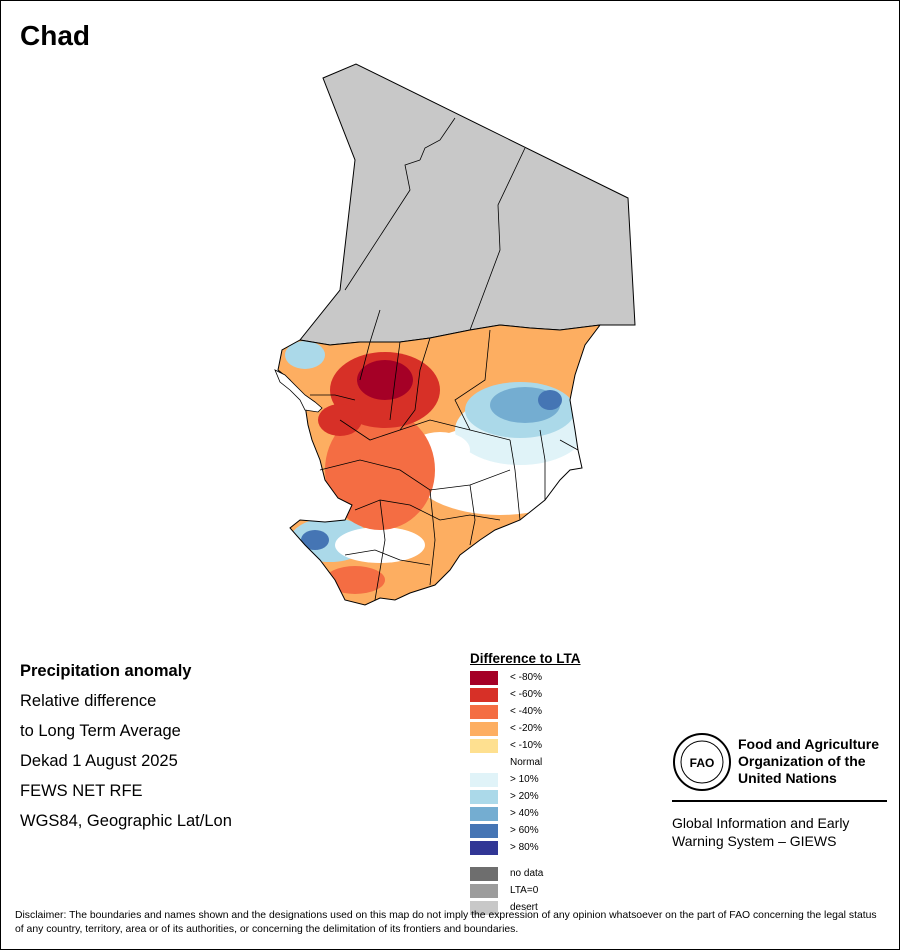 This screenshot has height=950, width=900. Describe the element at coordinates (467, 204) in the screenshot. I see `desert-region` at that location.